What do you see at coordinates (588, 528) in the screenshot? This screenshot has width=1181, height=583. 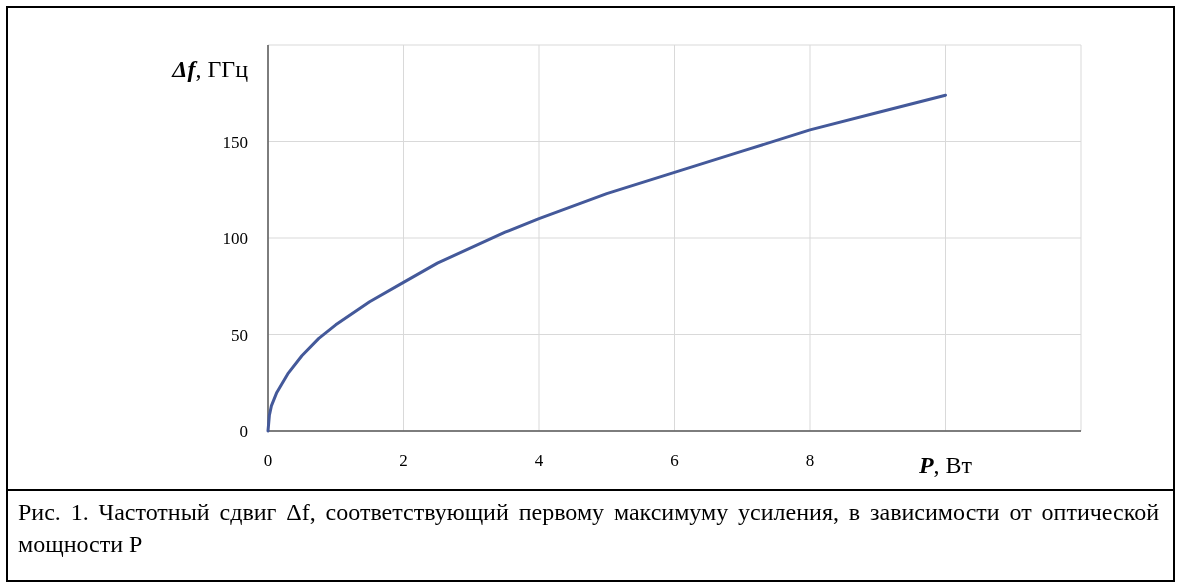 I see `text: Рис. 1. Частотный сдвиг Δf, соответствующий первому максимуму усиления, в зависимости от оптической мощности P` at bounding box center [588, 528].